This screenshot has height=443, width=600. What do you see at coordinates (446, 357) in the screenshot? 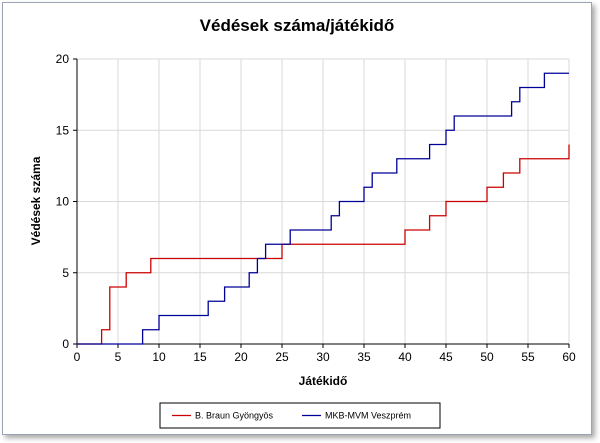
I see `x-tick-label: 45` at bounding box center [446, 357].